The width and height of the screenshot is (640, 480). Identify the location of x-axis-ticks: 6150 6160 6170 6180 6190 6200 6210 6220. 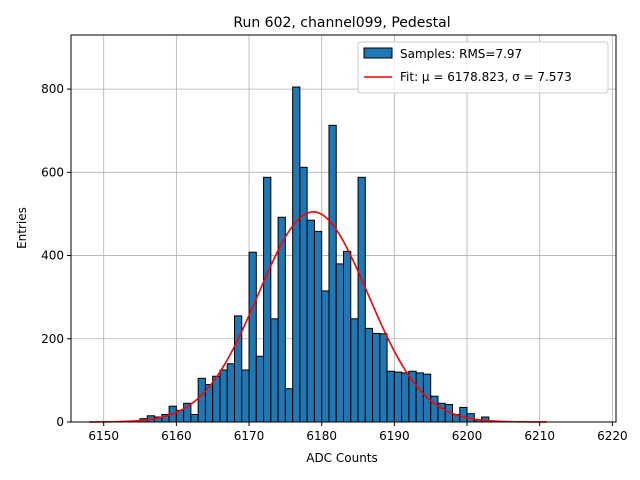
(358, 432).